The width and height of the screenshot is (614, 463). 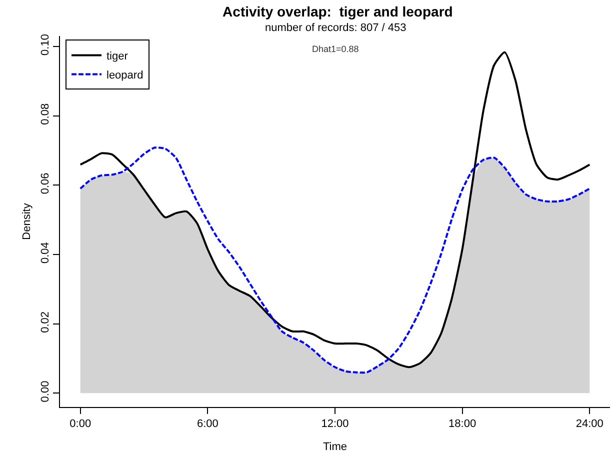 I want to click on y-tick-label: 0.10, so click(x=46, y=45).